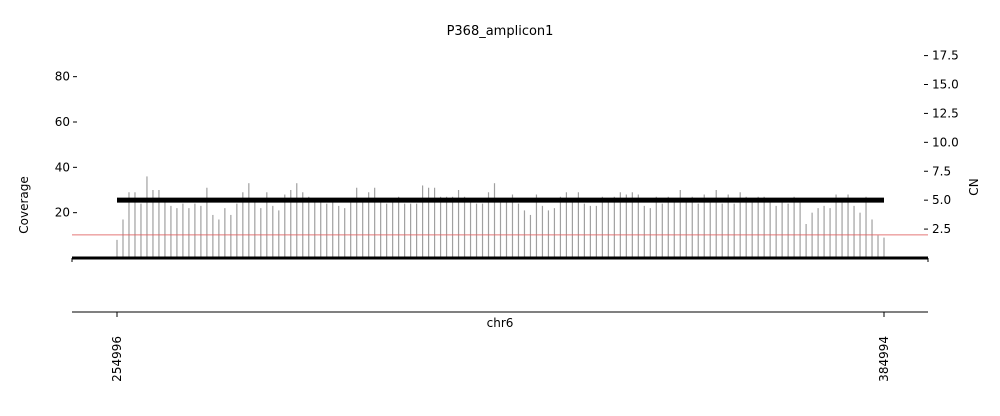 The image size is (1000, 416). I want to click on right-y-tick-label: 12.5, so click(945, 113).